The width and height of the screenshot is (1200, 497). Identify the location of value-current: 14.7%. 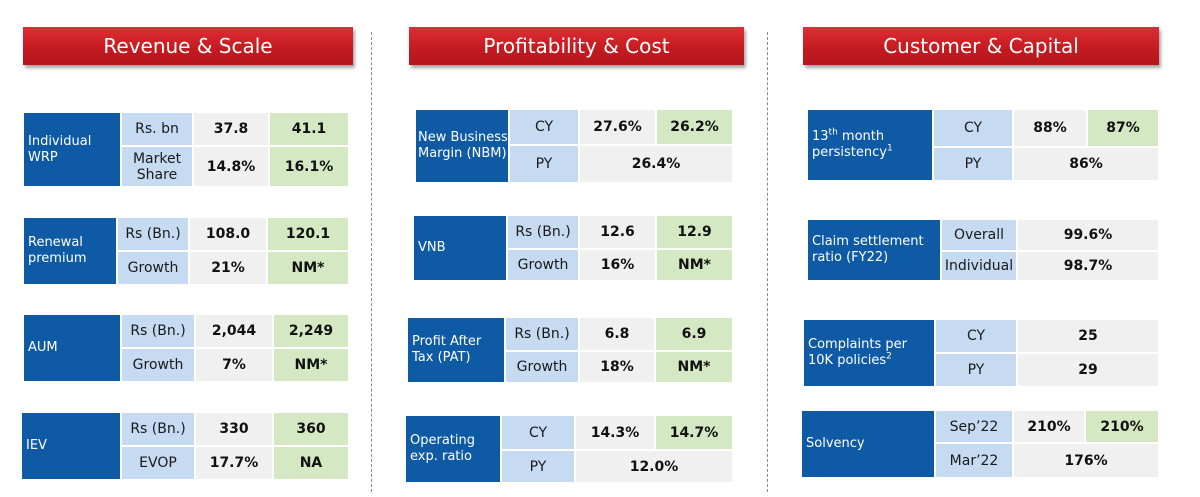
(694, 432).